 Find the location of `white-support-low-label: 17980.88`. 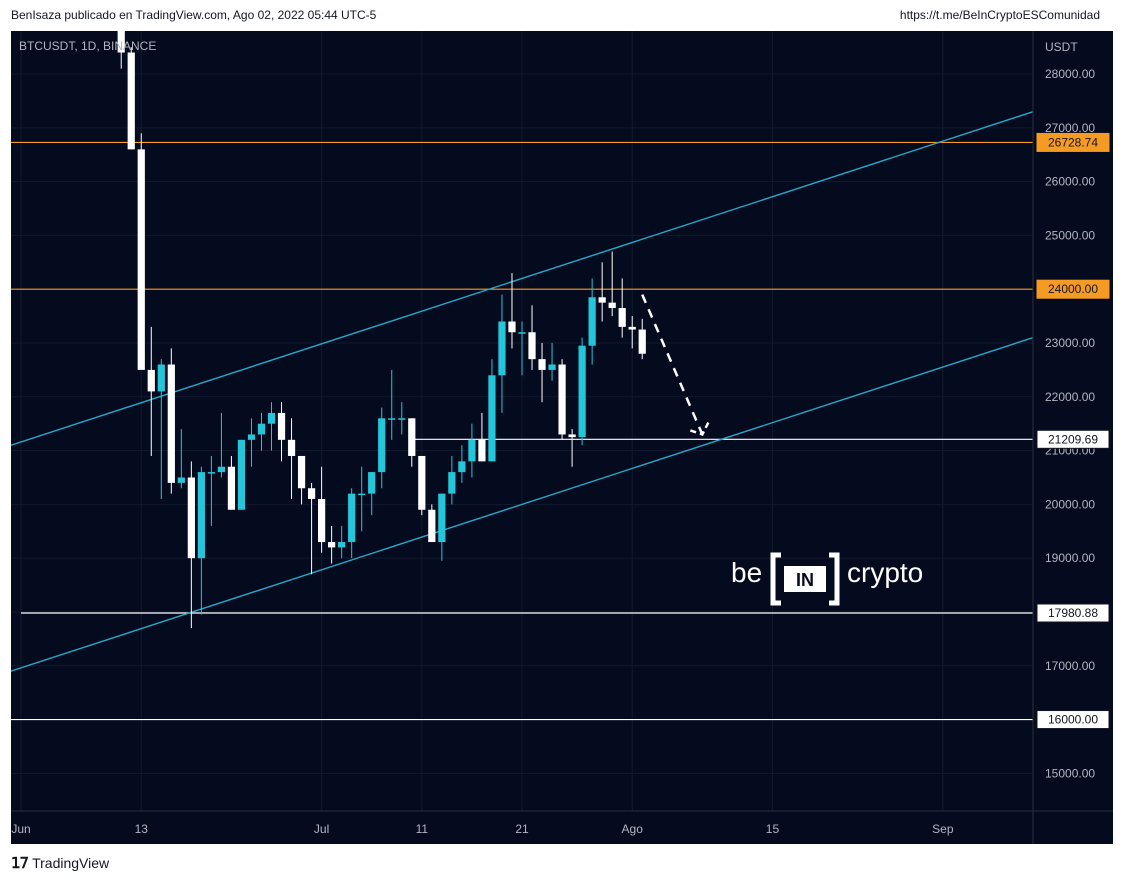

white-support-low-label: 17980.88 is located at coordinates (1073, 613).